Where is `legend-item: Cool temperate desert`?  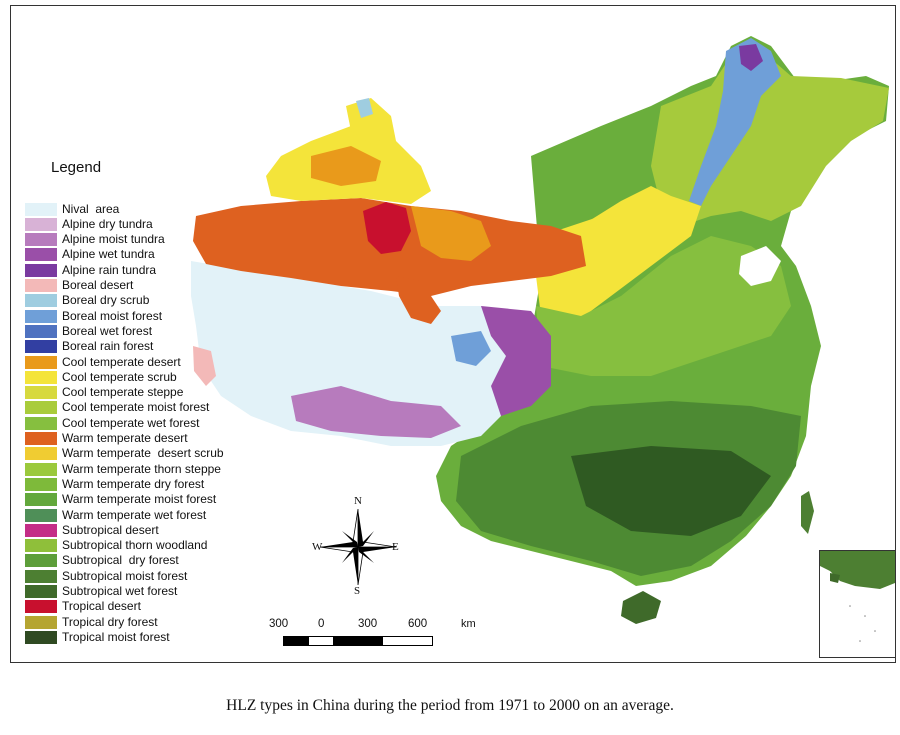 legend-item: Cool temperate desert is located at coordinates (103, 362).